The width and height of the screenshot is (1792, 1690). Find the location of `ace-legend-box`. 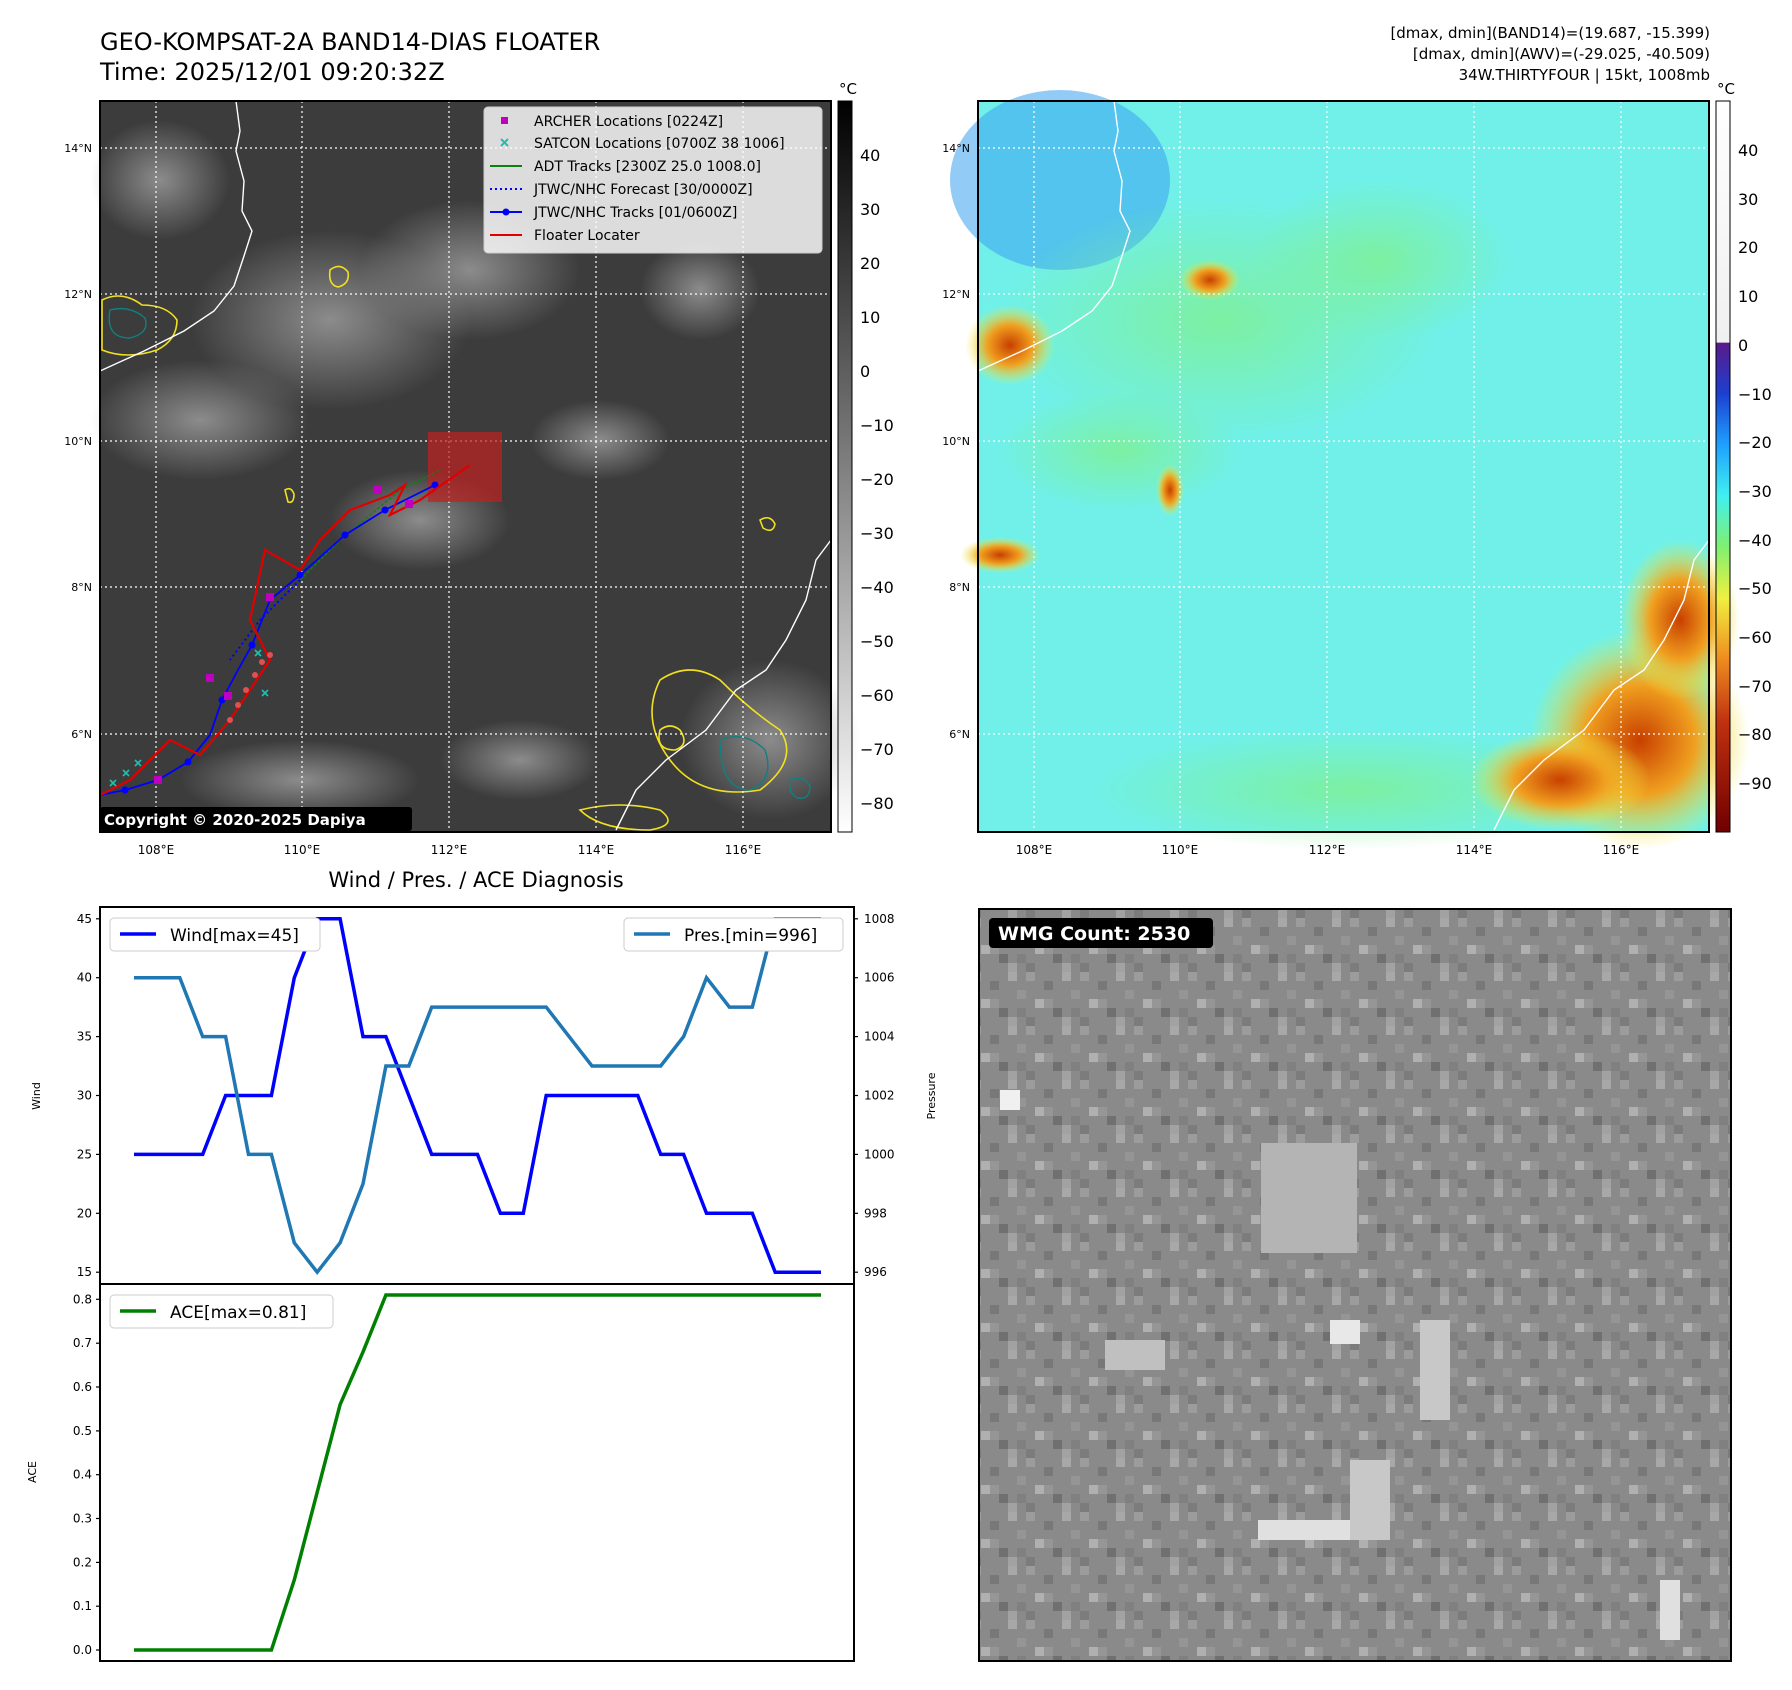

ace-legend-box is located at coordinates (221, 1311).